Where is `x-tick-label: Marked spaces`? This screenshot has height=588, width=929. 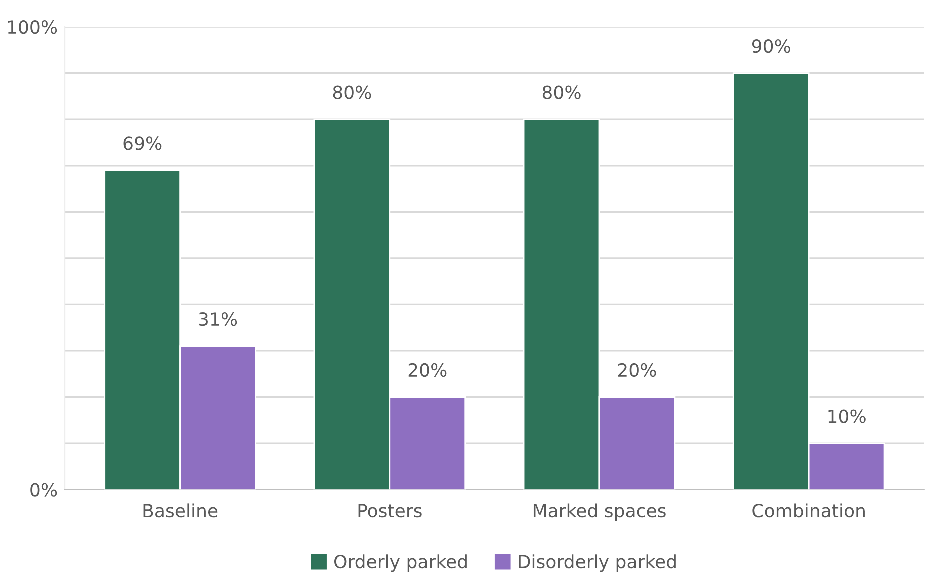 x-tick-label: Marked spaces is located at coordinates (600, 513).